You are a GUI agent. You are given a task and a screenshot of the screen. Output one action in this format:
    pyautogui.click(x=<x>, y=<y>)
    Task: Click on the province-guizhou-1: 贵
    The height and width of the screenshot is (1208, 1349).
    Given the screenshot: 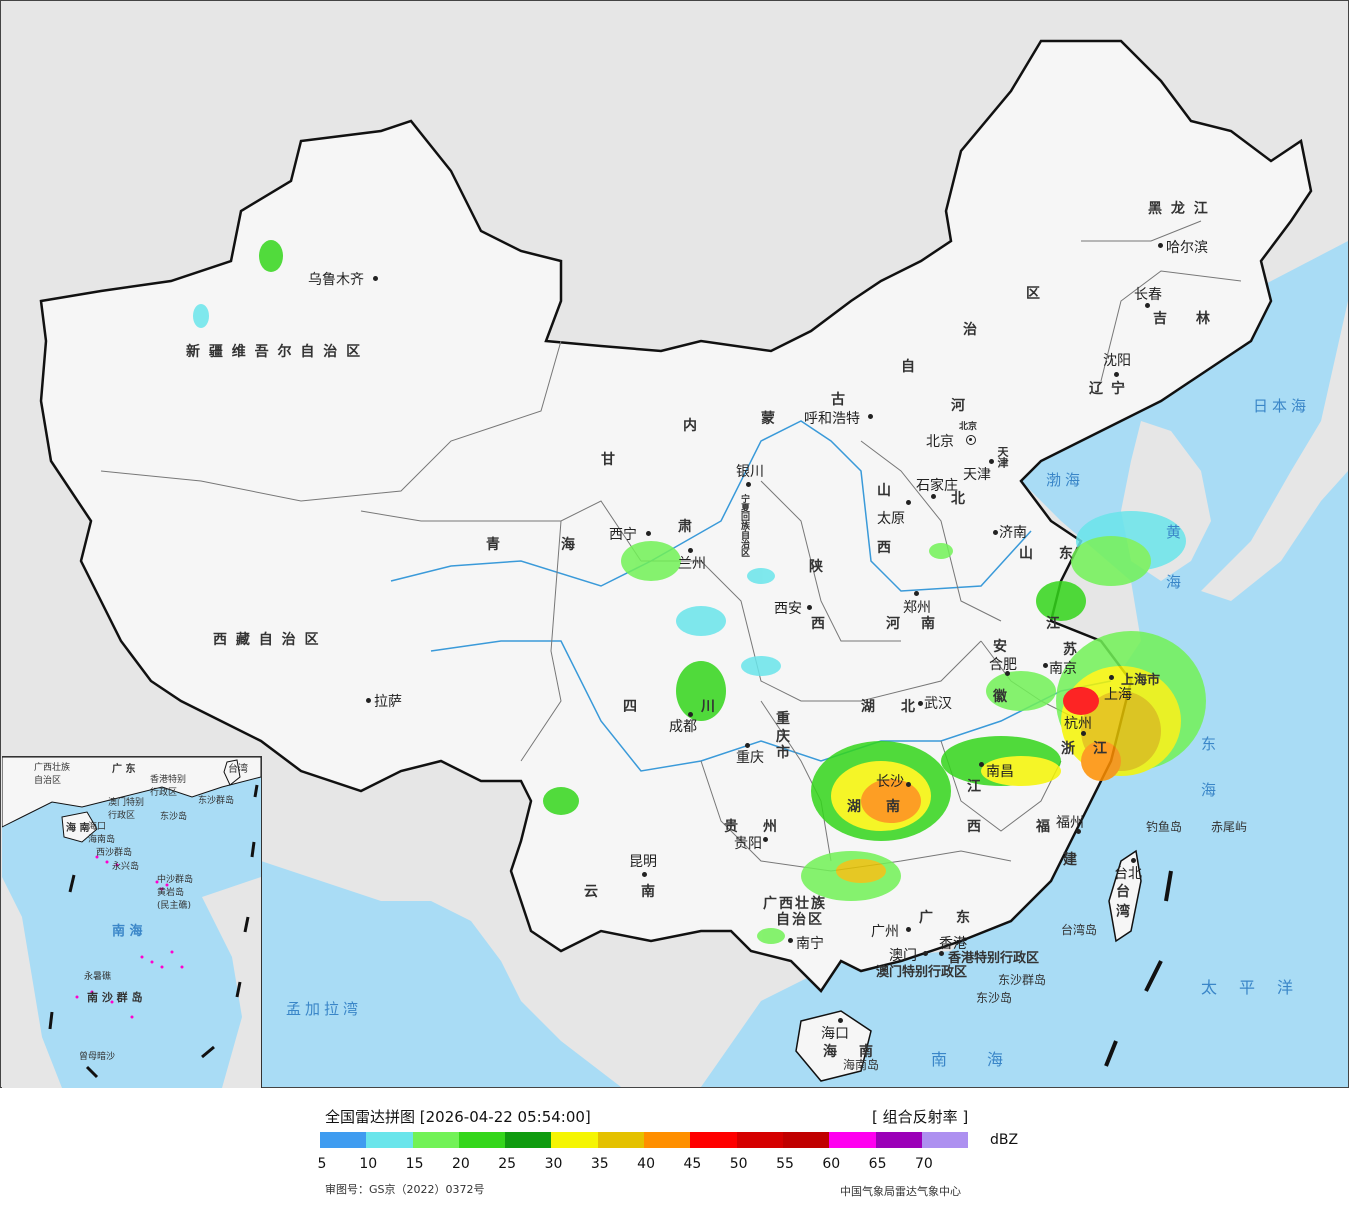 What is the action you would take?
    pyautogui.click(x=732, y=827)
    